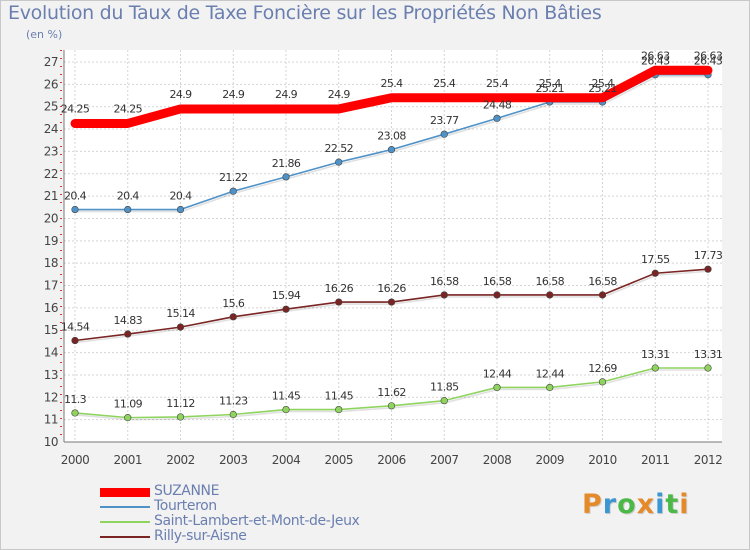 The height and width of the screenshot is (550, 750). What do you see at coordinates (286, 295) in the screenshot?
I see `data-label: 15.94` at bounding box center [286, 295].